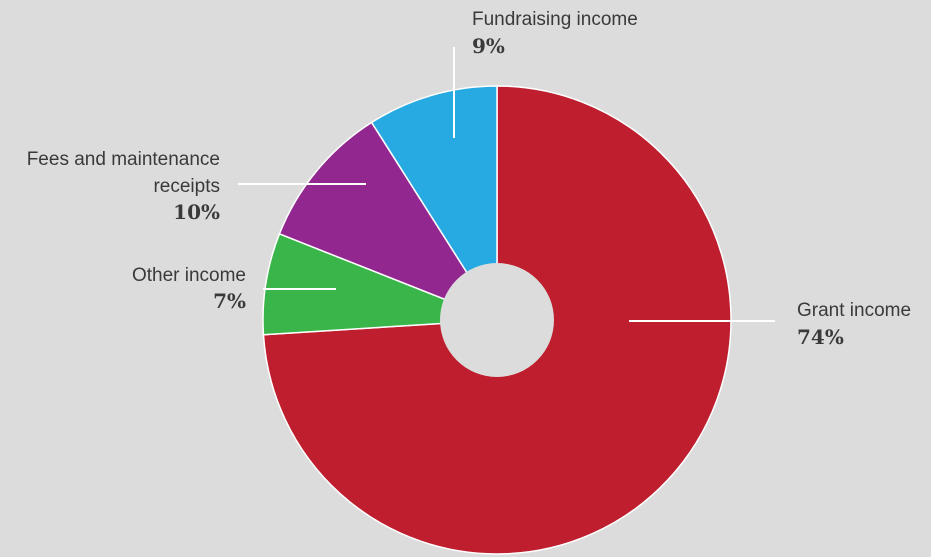 The height and width of the screenshot is (557, 931). Describe the element at coordinates (820, 337) in the screenshot. I see `slice-percent-grant-income: 74%` at that location.